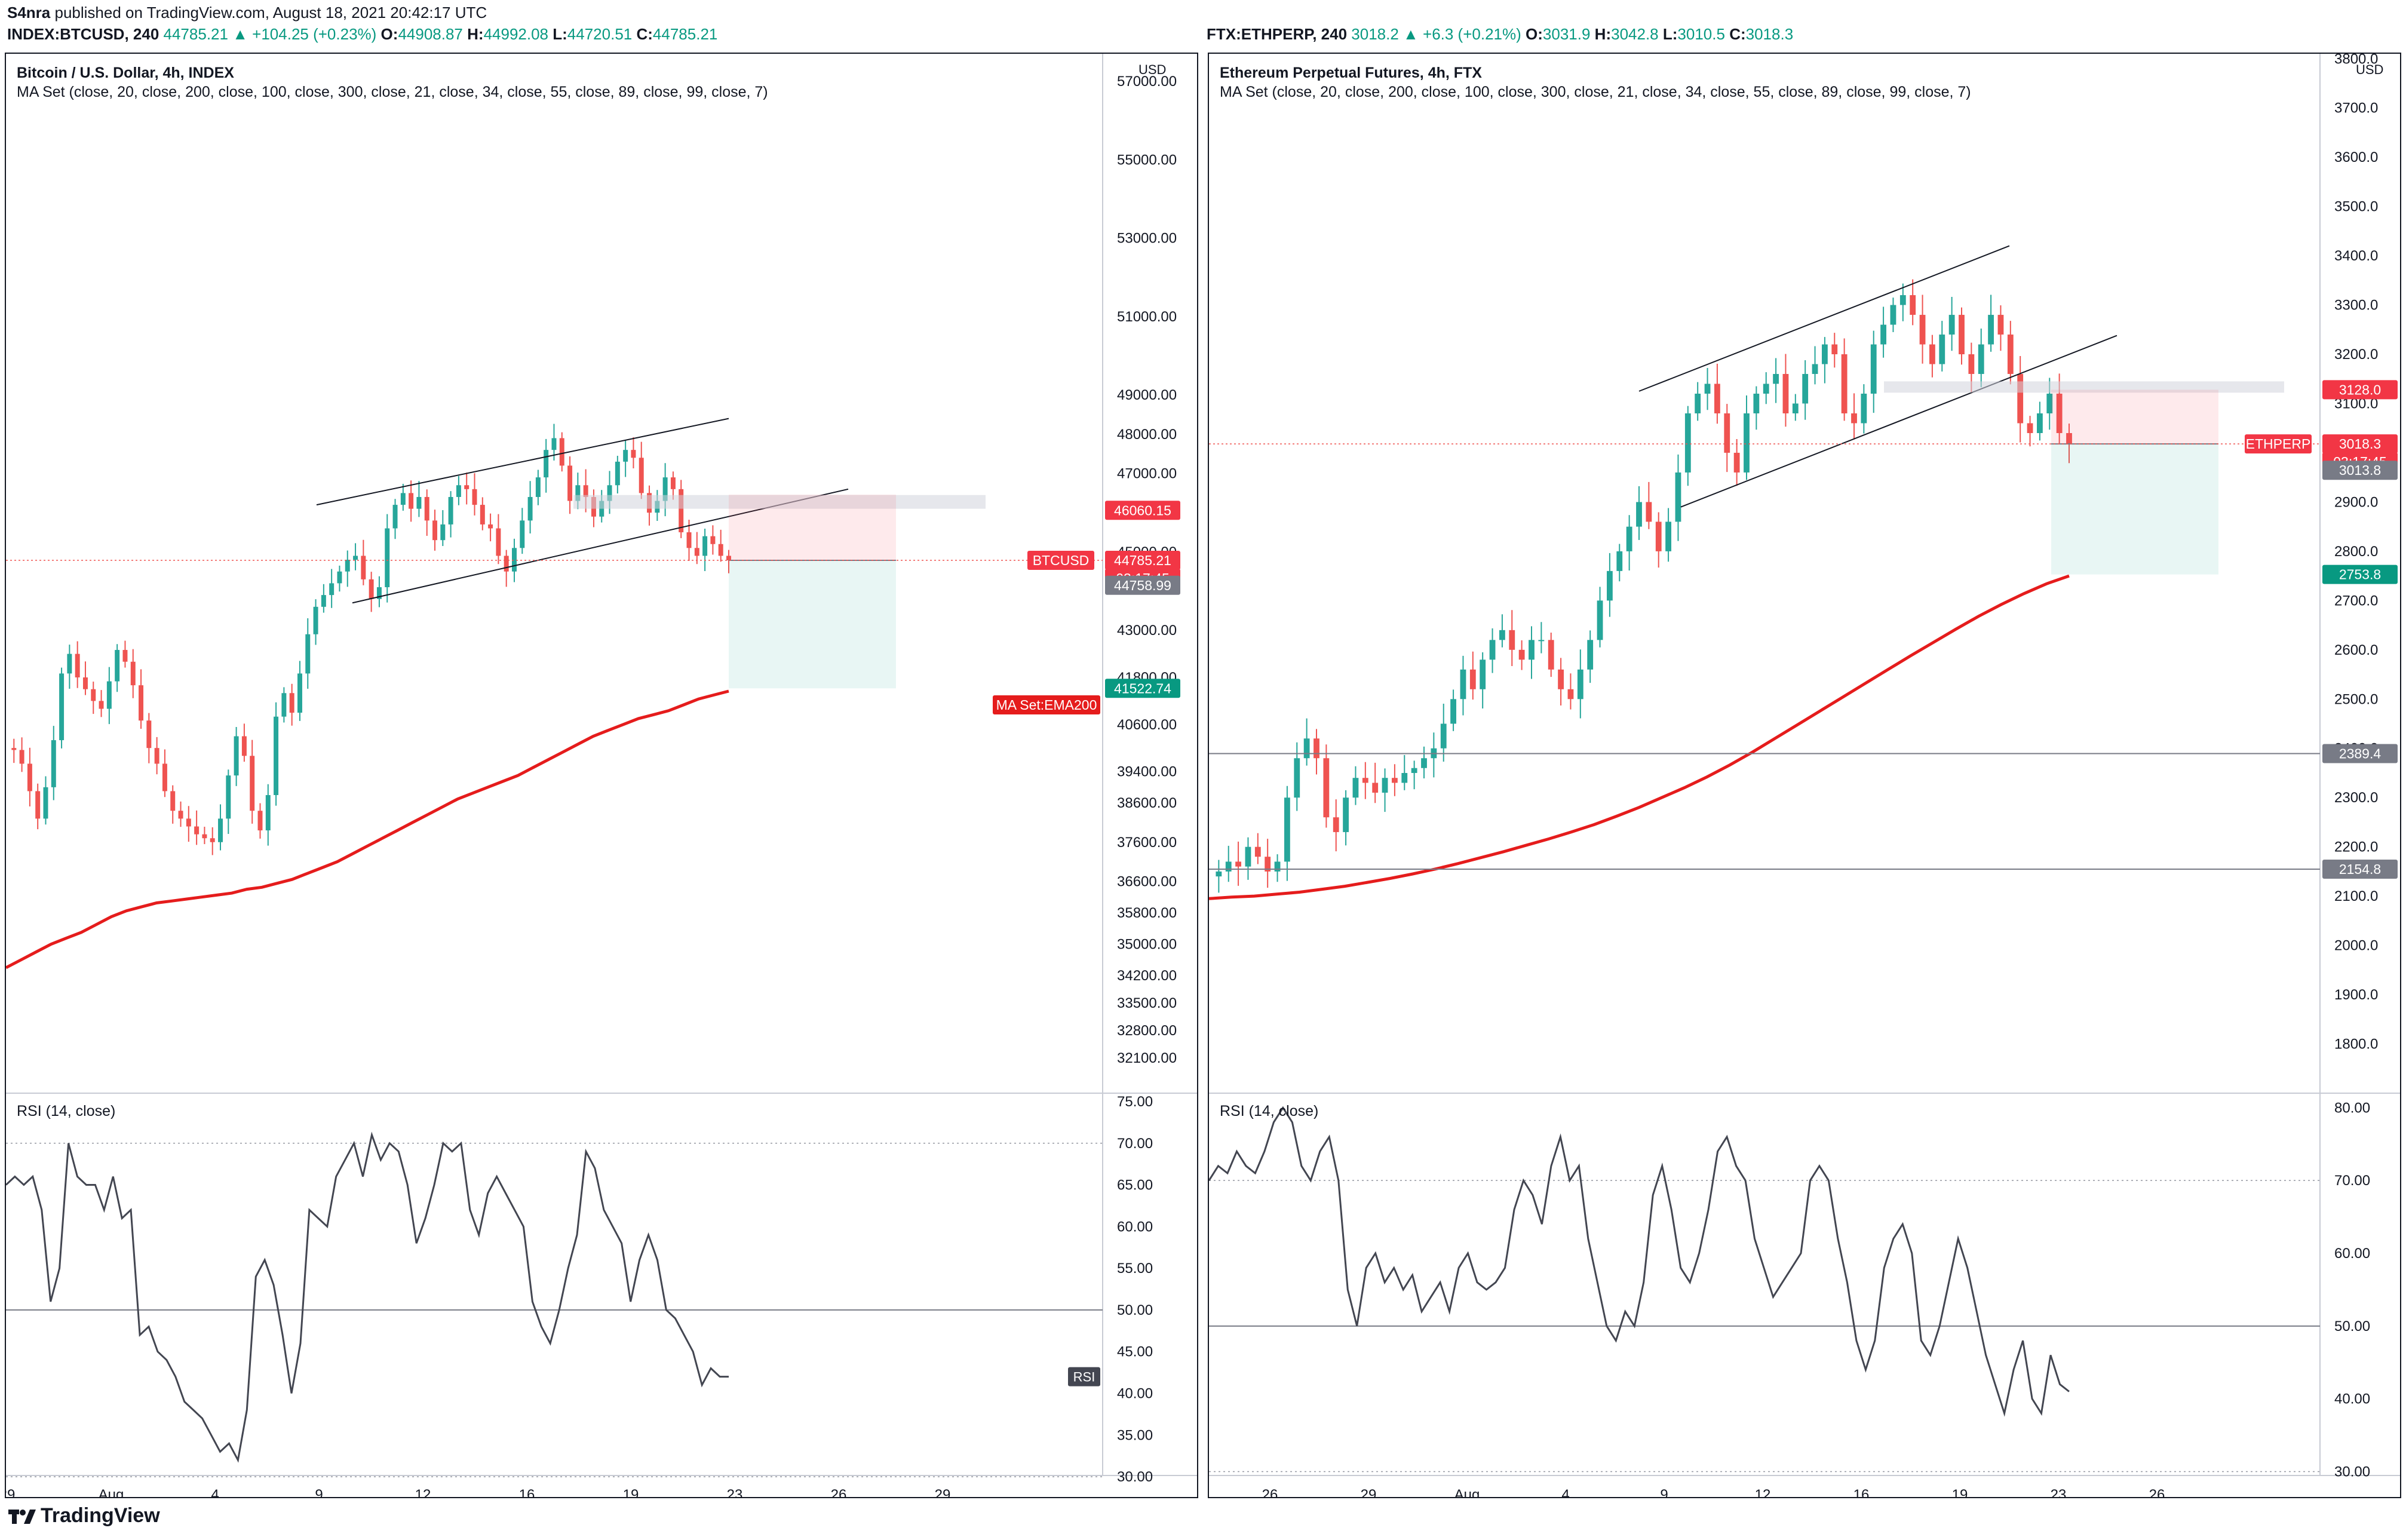 The width and height of the screenshot is (2406, 1540). Describe the element at coordinates (1898, 421) in the screenshot. I see `trend-channel-line` at that location.